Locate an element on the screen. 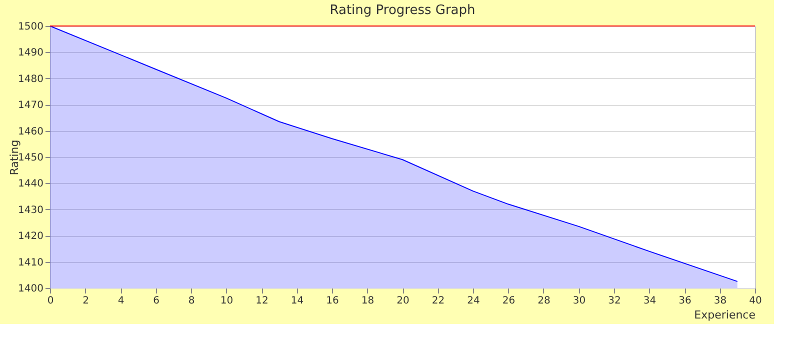 Image resolution: width=790 pixels, height=350 pixels. y-tick-label: 1400 is located at coordinates (31, 289).